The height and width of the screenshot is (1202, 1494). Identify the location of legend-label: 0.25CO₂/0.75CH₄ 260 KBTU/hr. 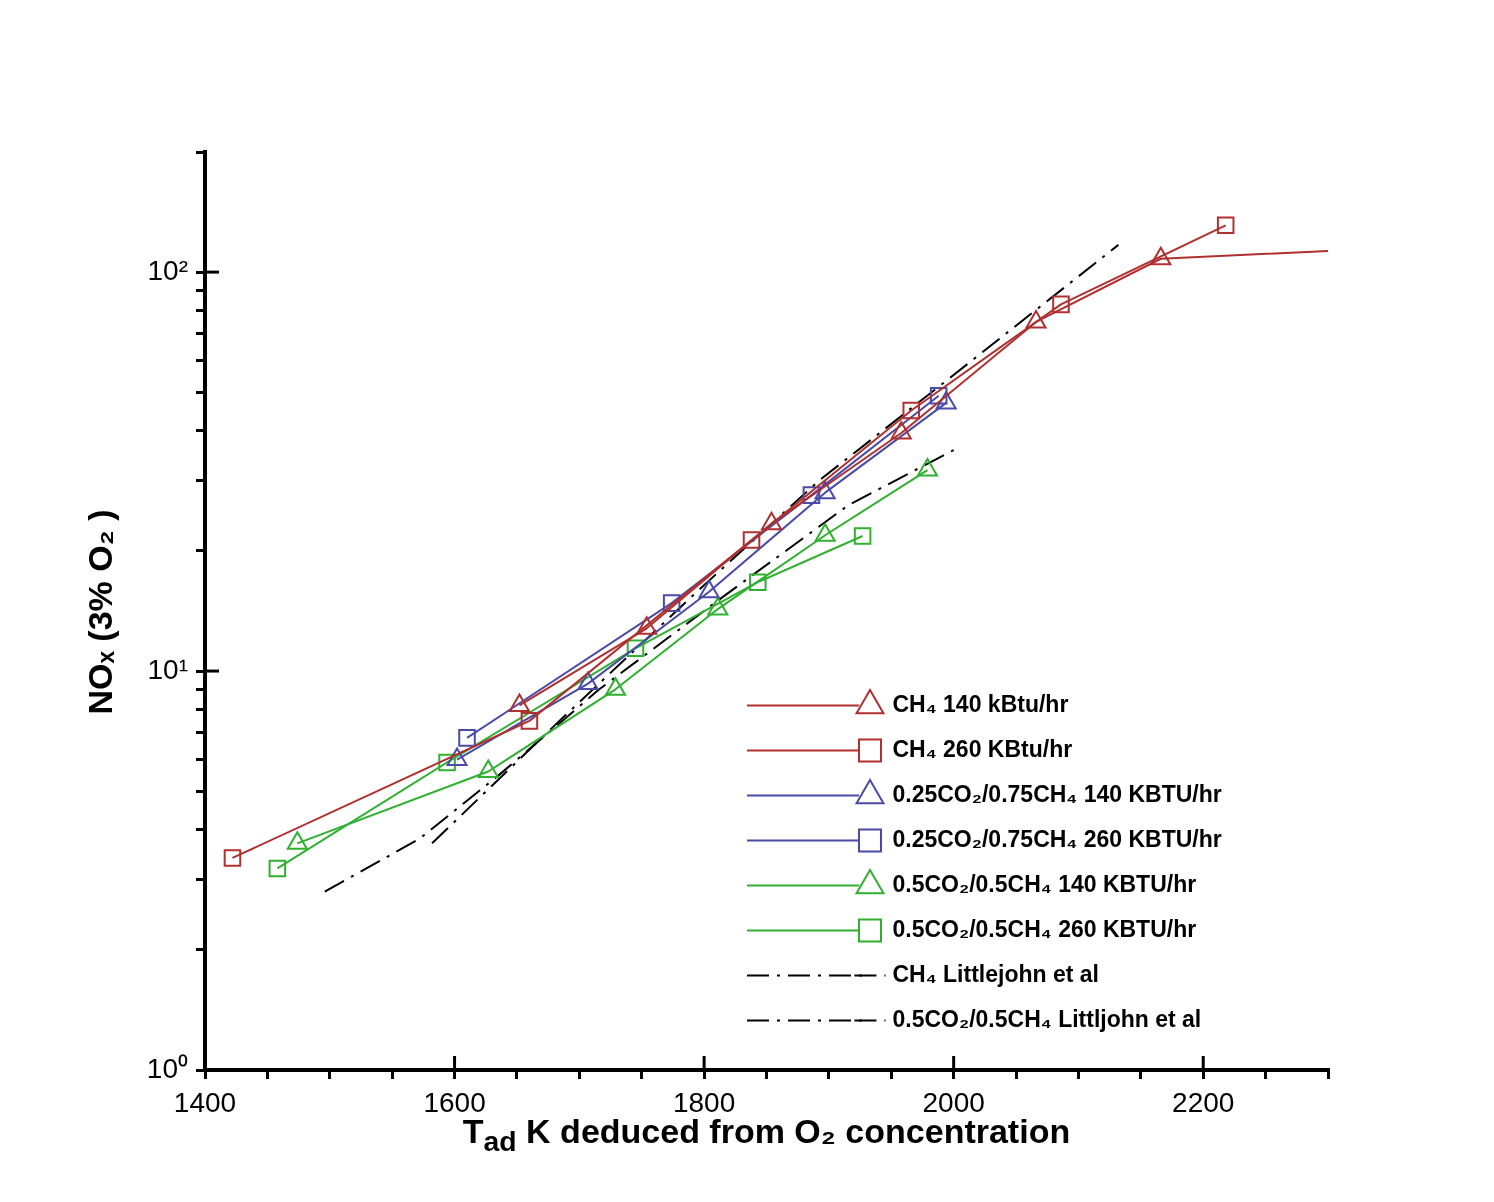
(1057, 838).